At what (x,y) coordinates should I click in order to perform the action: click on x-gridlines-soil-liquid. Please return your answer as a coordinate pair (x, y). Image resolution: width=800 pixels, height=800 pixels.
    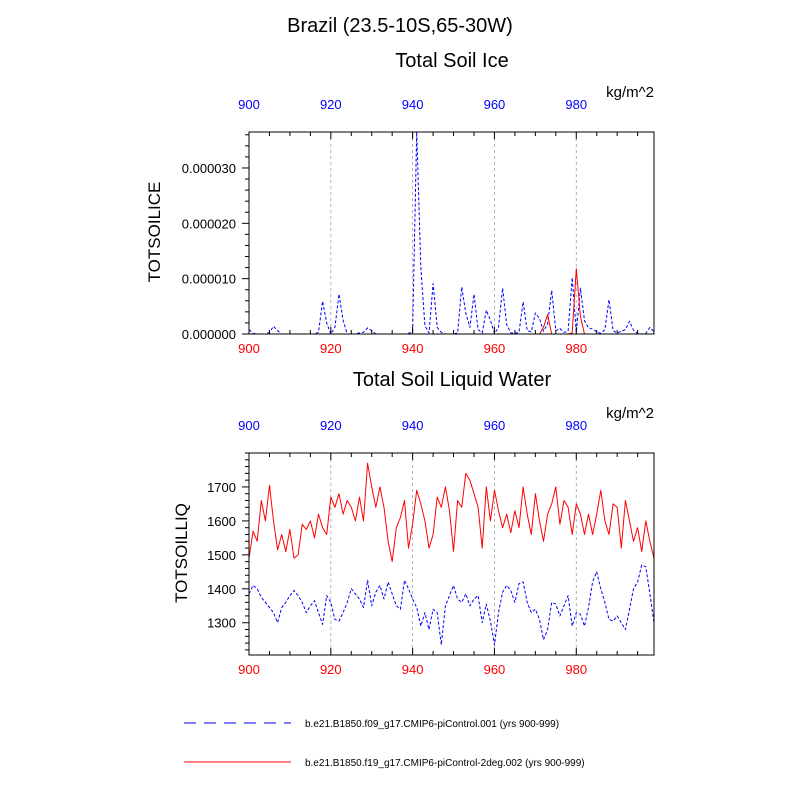
    Looking at the image, I should click on (453, 554).